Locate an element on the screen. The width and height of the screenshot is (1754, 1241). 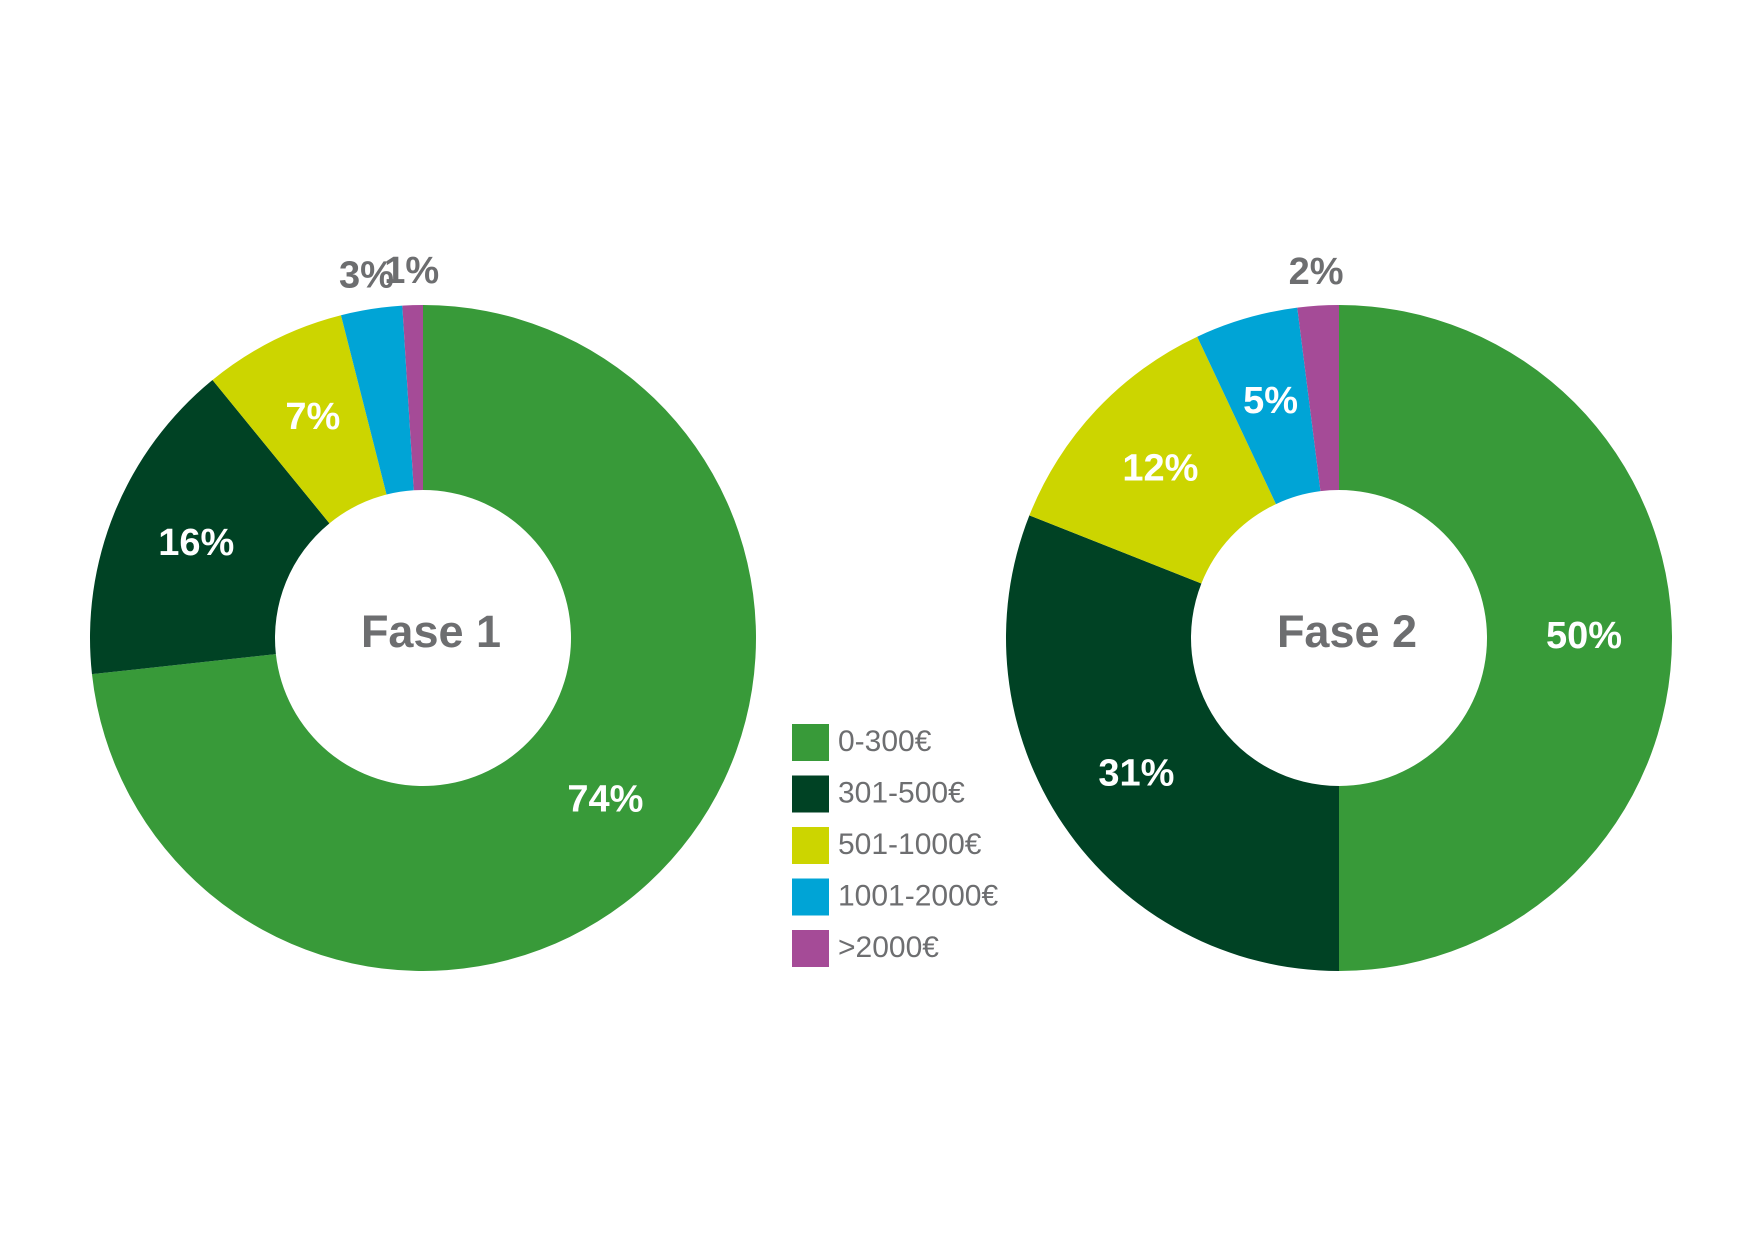
legend-label: >2000€ is located at coordinates (888, 947).